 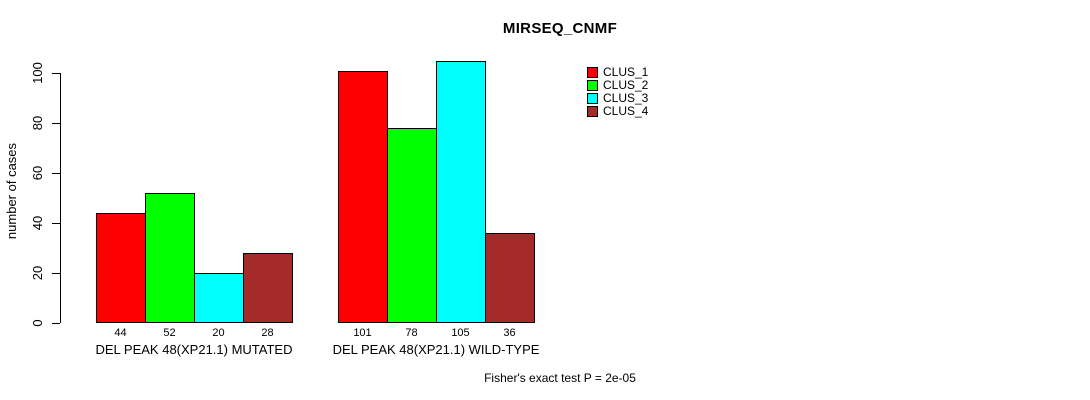 What do you see at coordinates (121, 268) in the screenshot?
I see `bar-clus_1-group1` at bounding box center [121, 268].